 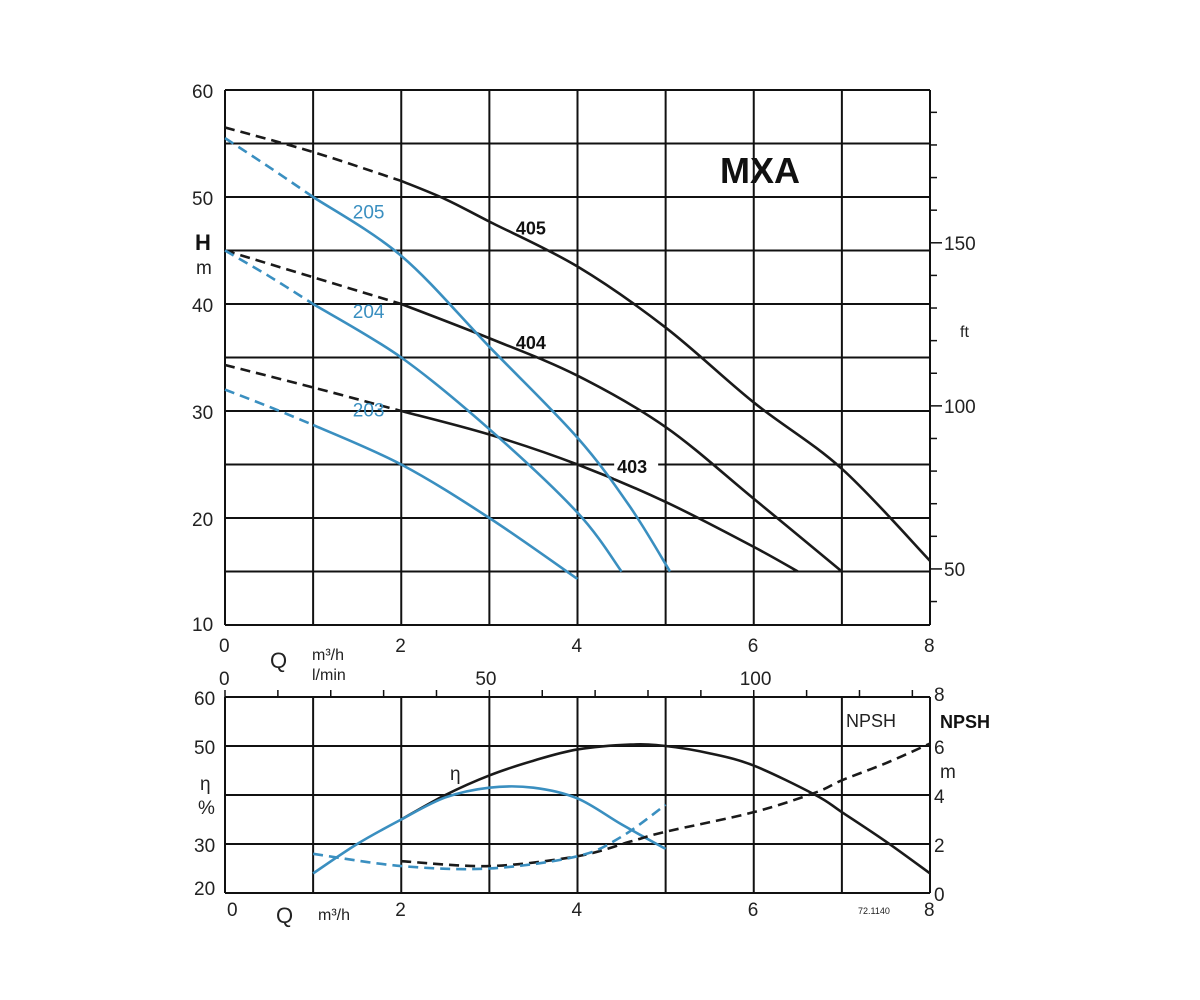 What do you see at coordinates (760, 170) in the screenshot?
I see `chart-title: MXA` at bounding box center [760, 170].